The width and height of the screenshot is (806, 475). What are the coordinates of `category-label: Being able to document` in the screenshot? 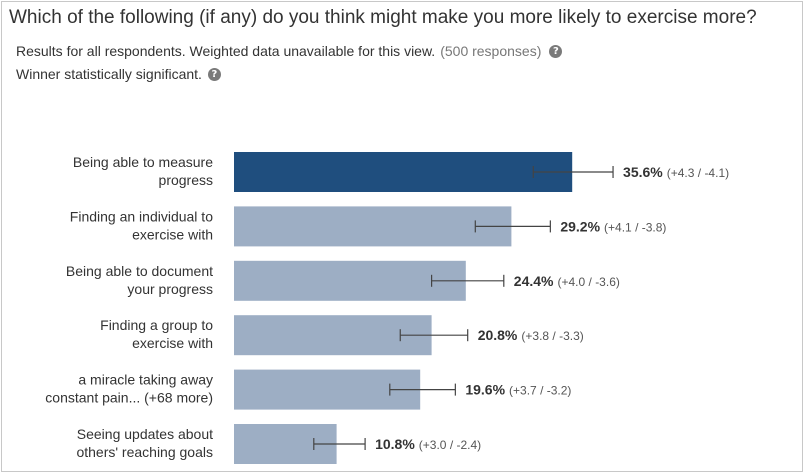 It's located at (139, 271).